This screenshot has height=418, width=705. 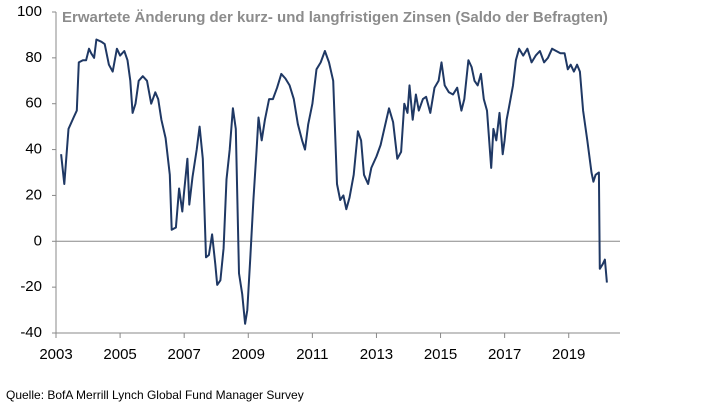 I want to click on x-tick-label: 2005, so click(x=119, y=354).